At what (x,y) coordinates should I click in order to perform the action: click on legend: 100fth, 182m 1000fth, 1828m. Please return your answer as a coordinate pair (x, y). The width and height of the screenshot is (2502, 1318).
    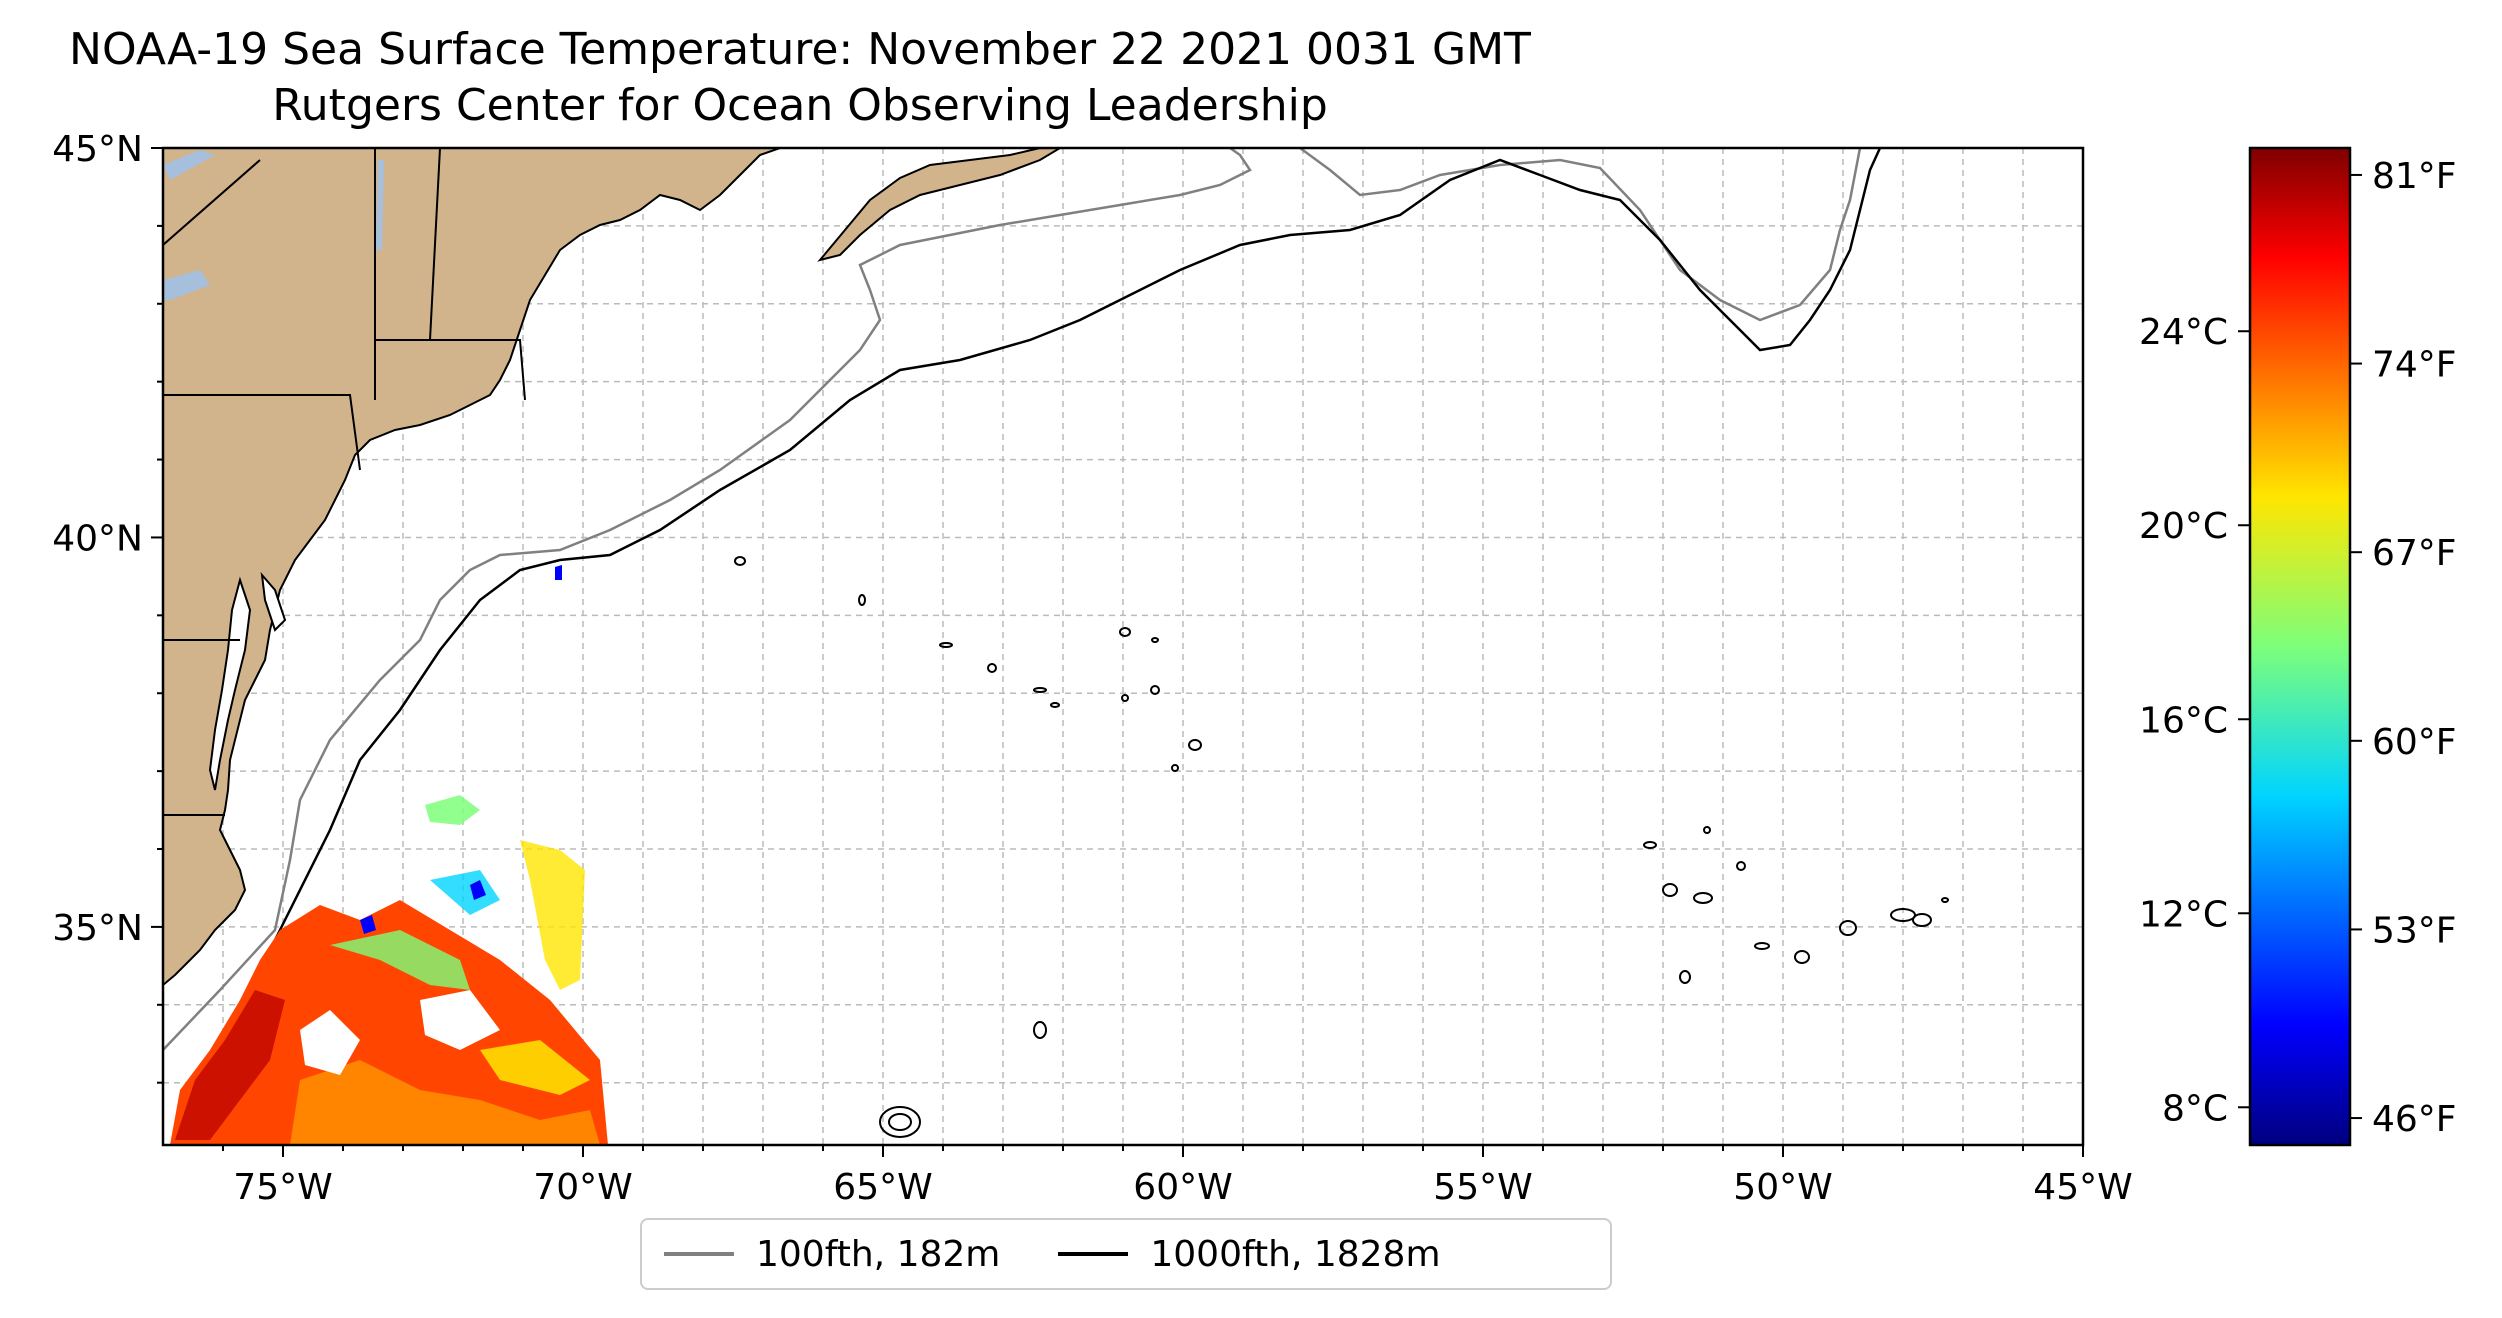
    Looking at the image, I should click on (1126, 1254).